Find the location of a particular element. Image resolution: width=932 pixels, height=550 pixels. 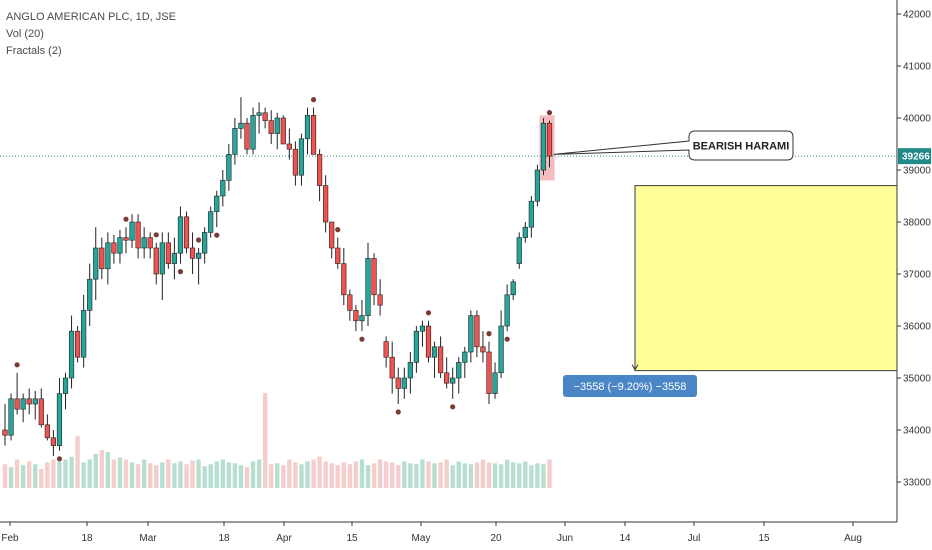

last-price-label: 39266 is located at coordinates (916, 157).